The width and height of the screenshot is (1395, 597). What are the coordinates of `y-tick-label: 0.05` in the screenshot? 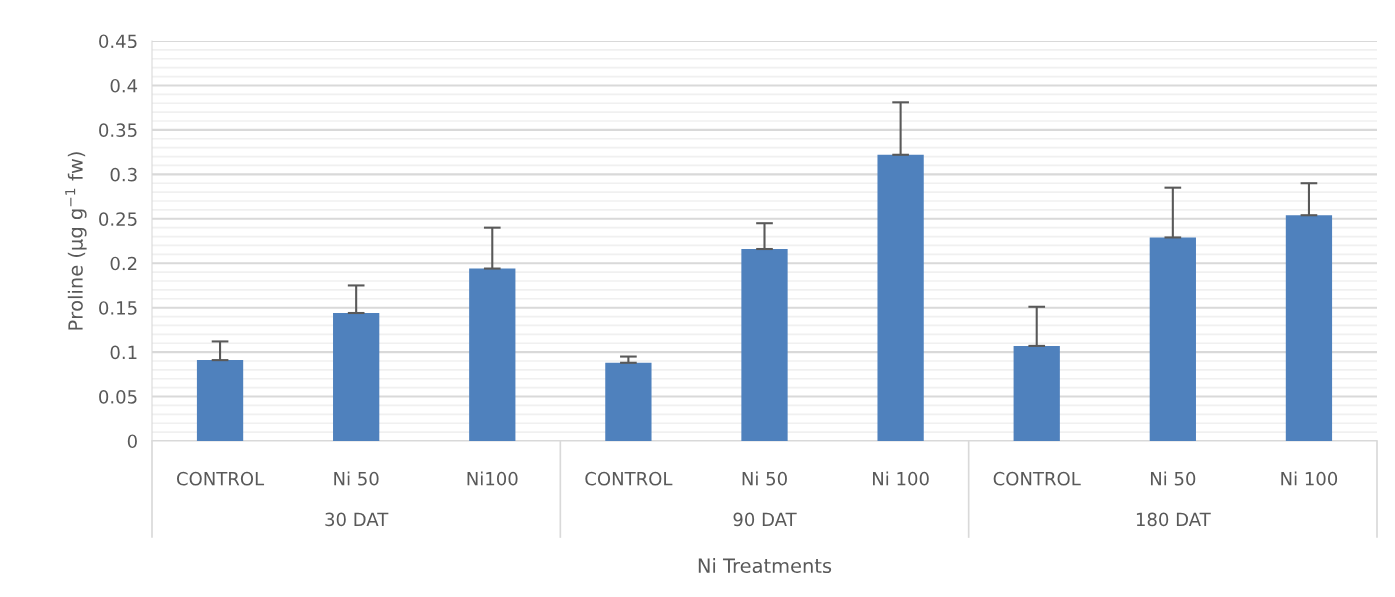 It's located at (118, 397).